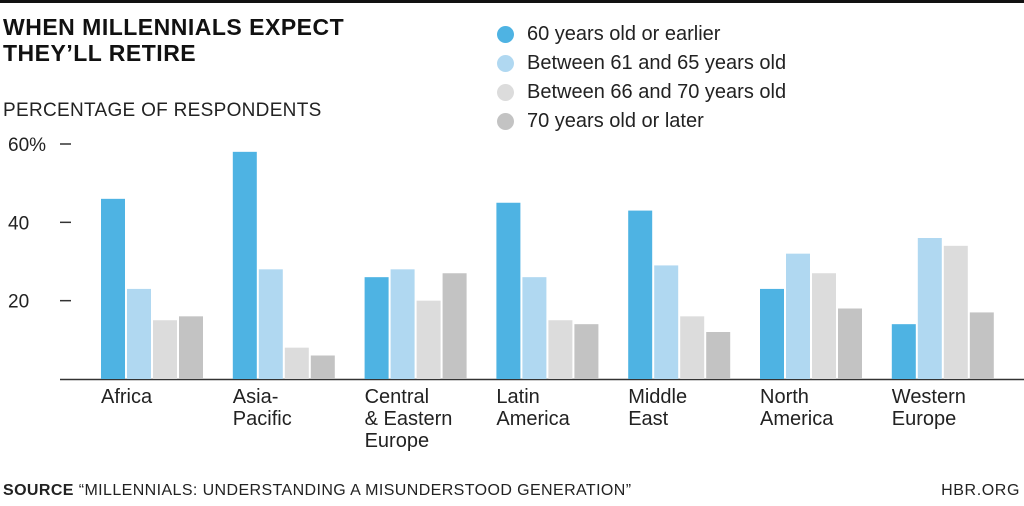 The width and height of the screenshot is (1024, 506). Describe the element at coordinates (648, 419) in the screenshot. I see `x-category-label-line: East` at that location.